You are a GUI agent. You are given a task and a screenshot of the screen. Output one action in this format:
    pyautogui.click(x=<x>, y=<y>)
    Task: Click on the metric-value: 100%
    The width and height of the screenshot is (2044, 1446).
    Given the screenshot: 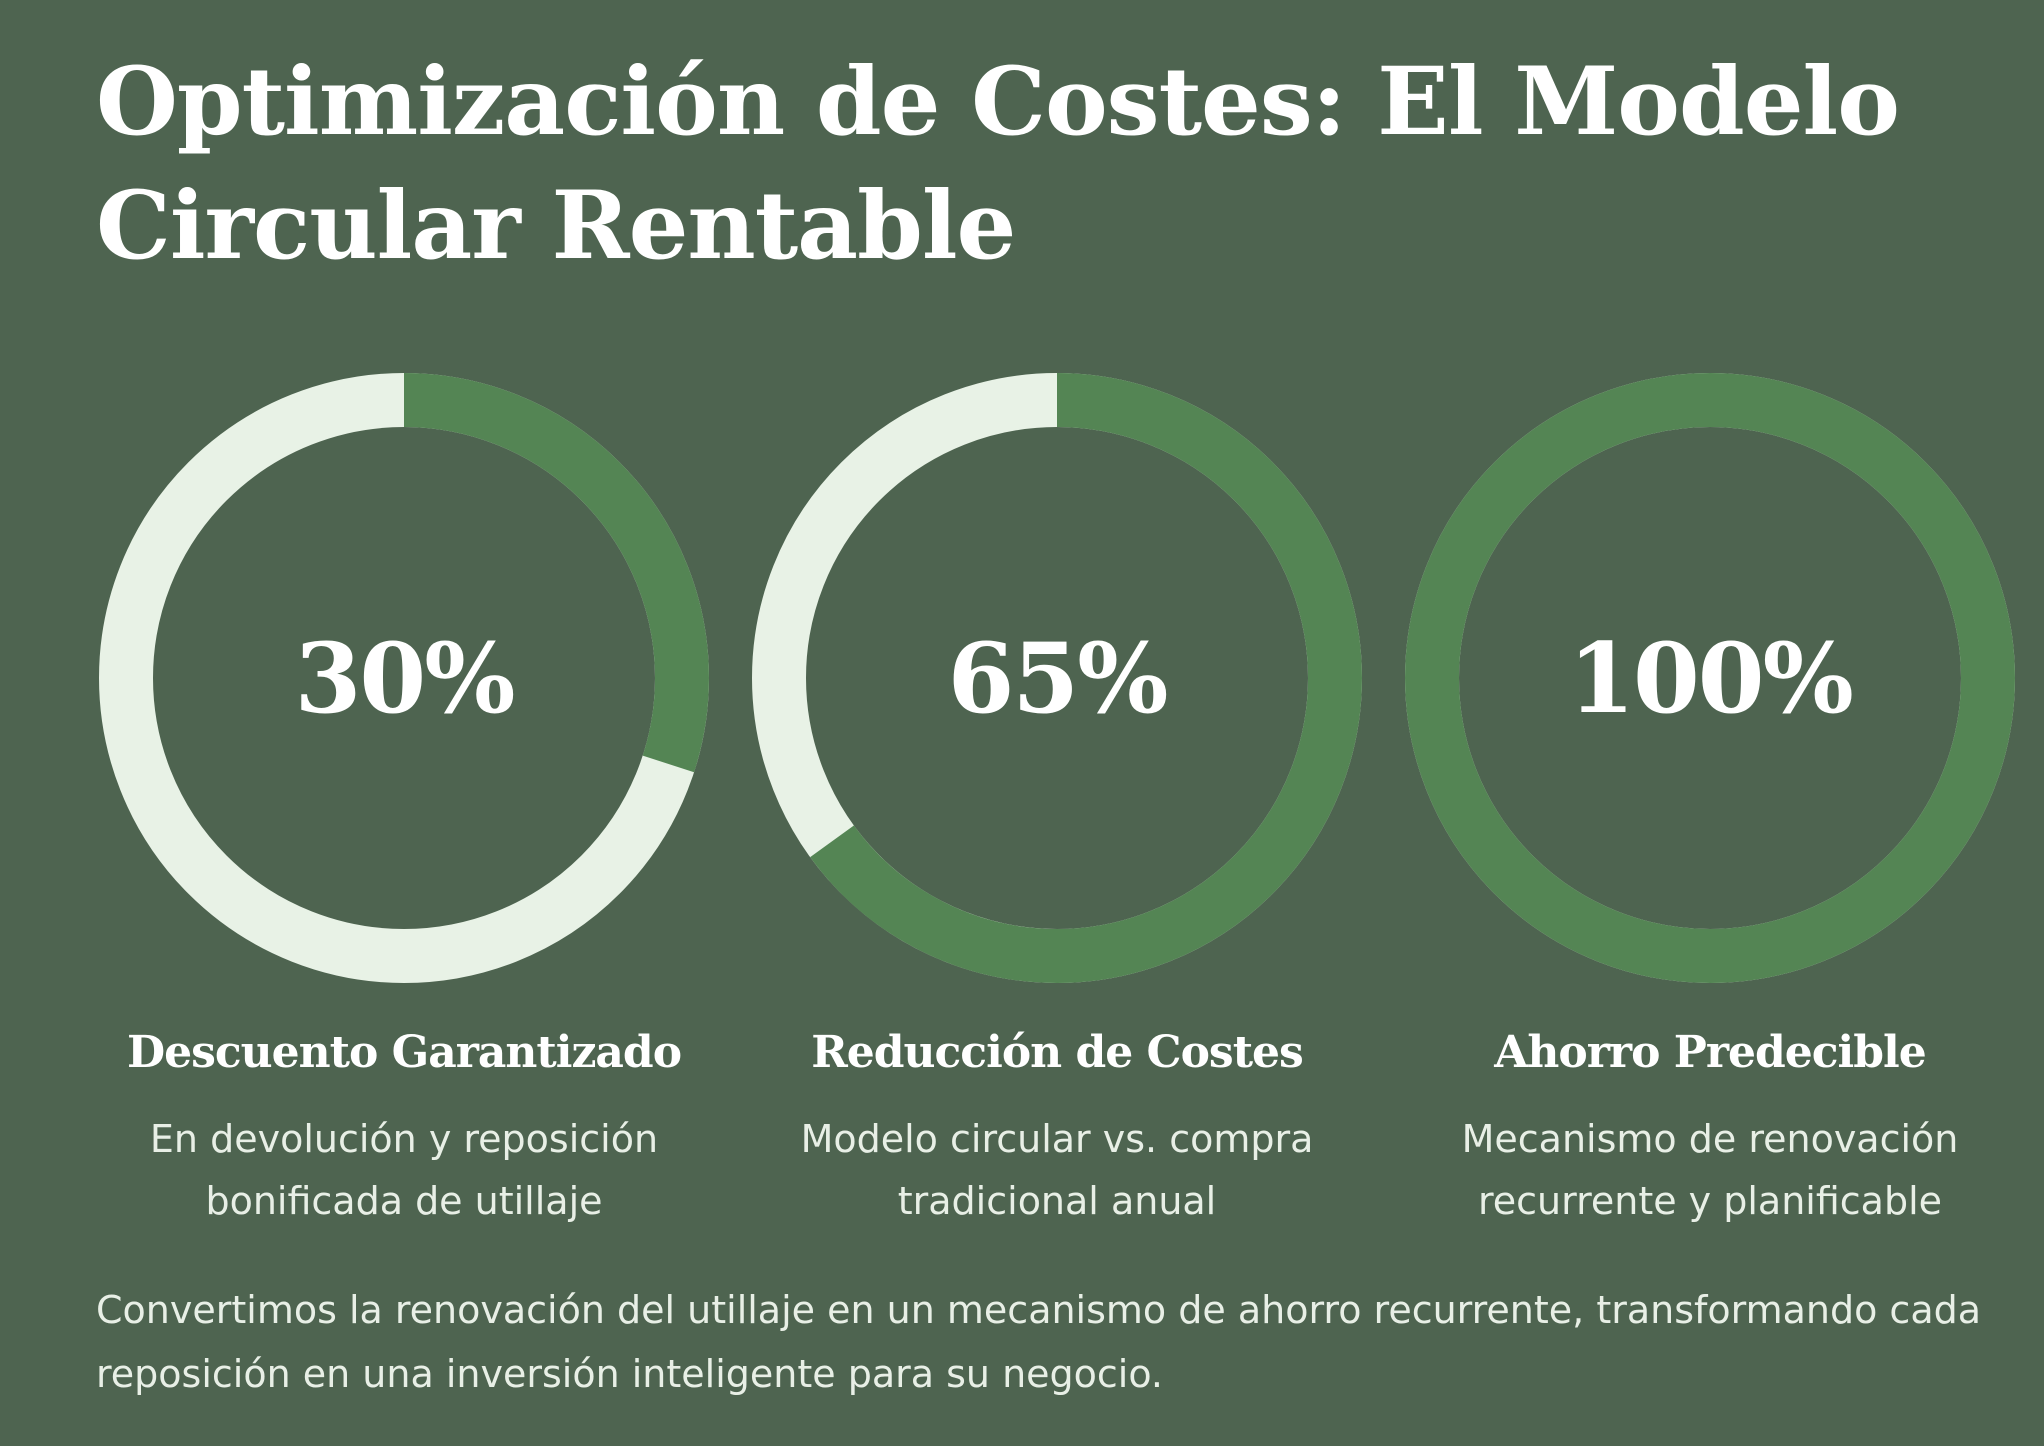 What is the action you would take?
    pyautogui.click(x=1711, y=678)
    